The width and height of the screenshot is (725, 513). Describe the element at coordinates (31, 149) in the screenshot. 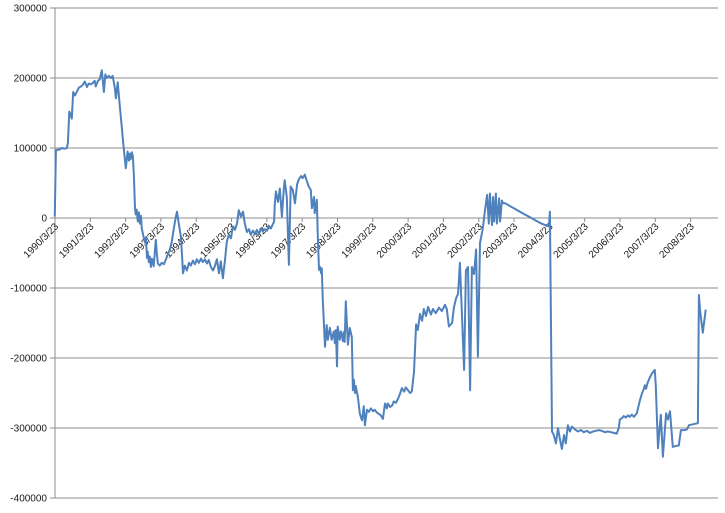

I see `y-axis-label: 100000` at that location.